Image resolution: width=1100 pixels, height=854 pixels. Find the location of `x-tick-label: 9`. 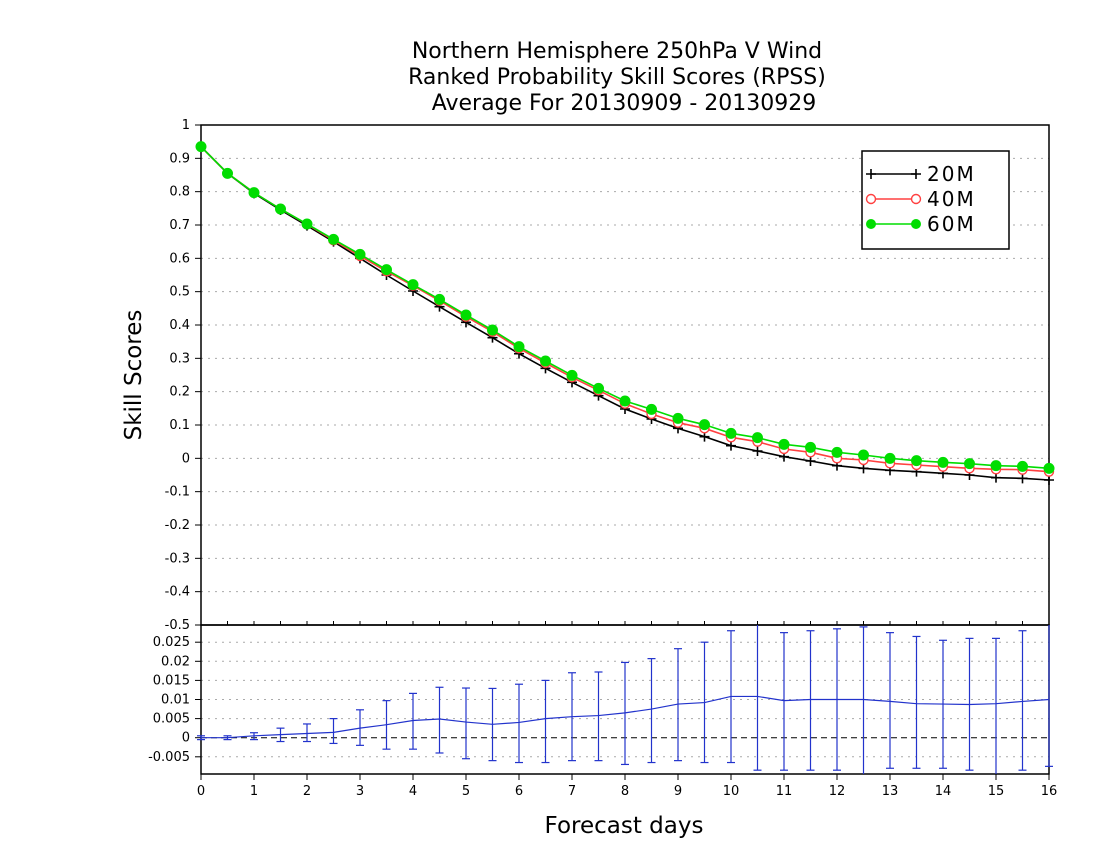

x-tick-label: 9 is located at coordinates (678, 791).